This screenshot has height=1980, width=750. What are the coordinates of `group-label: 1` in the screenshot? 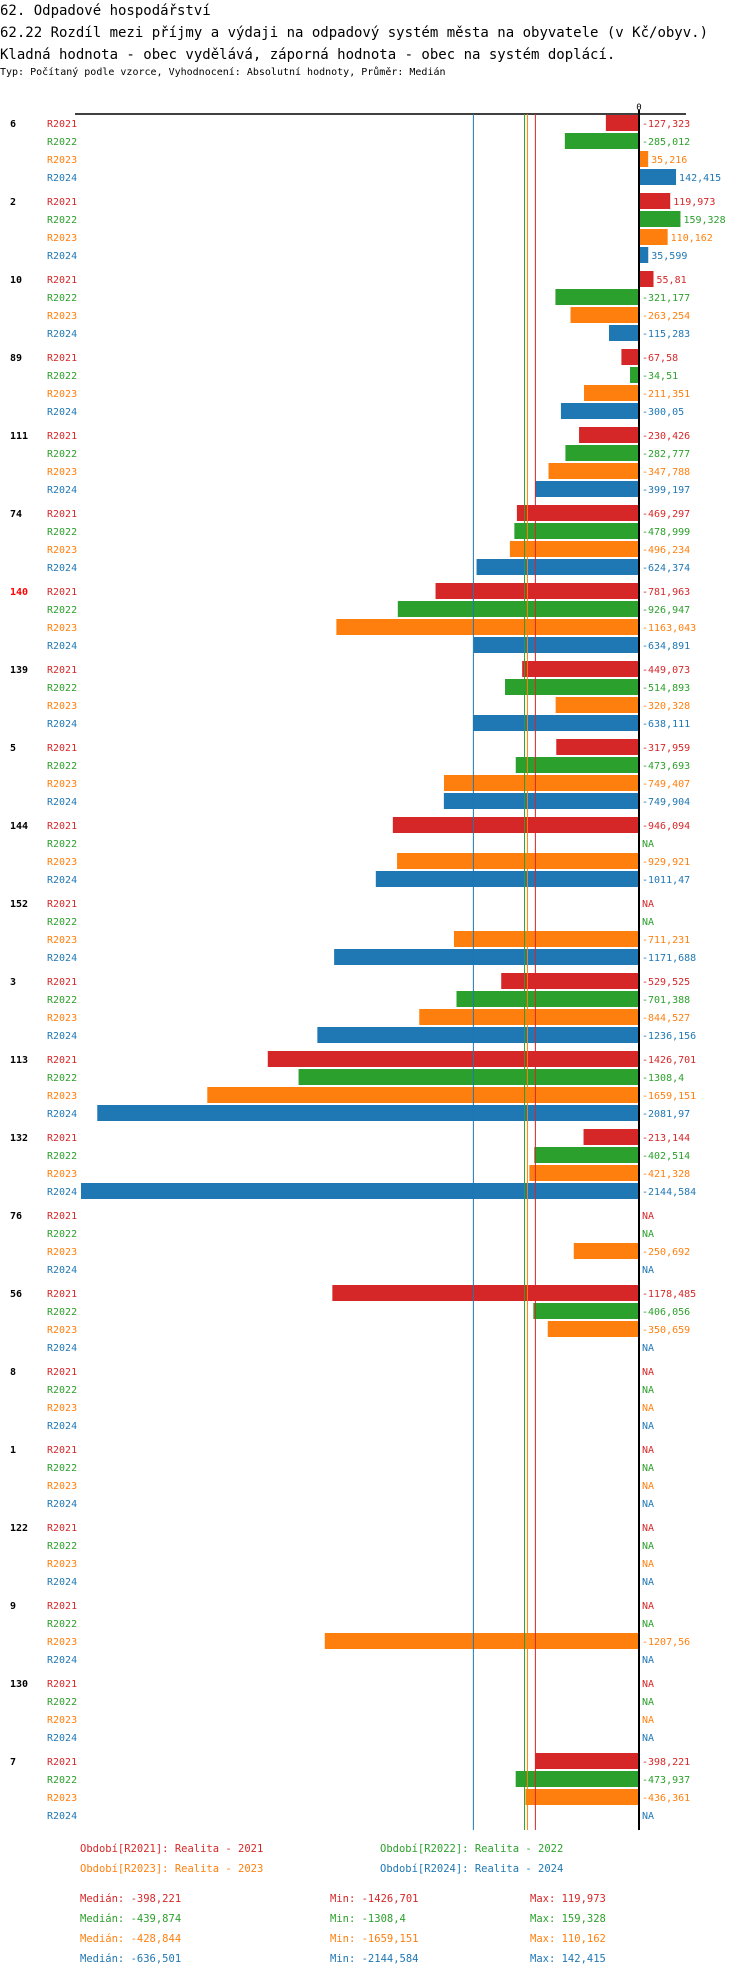 It's located at (13, 1450).